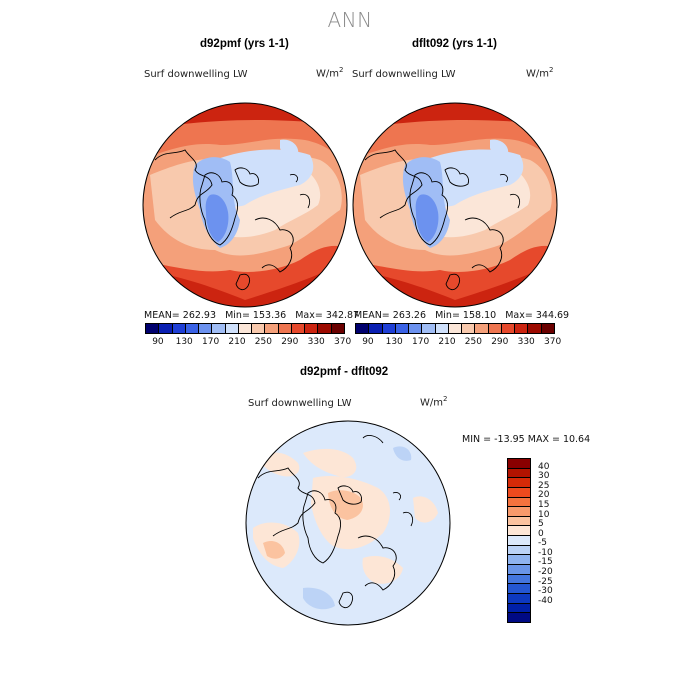 The width and height of the screenshot is (700, 700). I want to click on panel1-units: W/m2, so click(330, 73).